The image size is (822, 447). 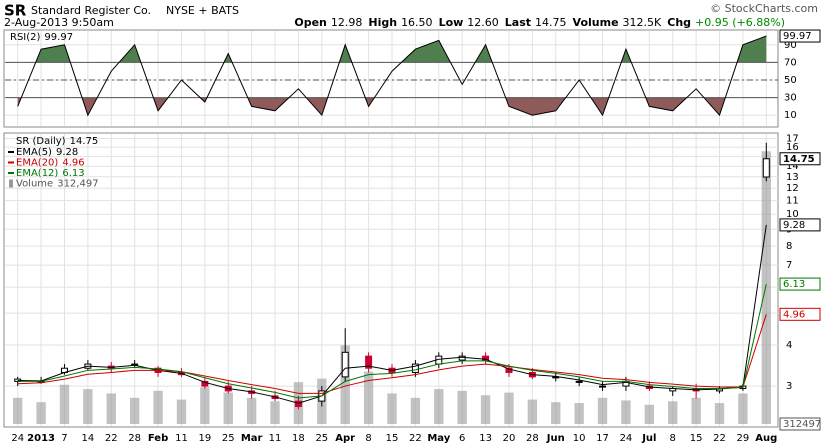 I want to click on quote-value: +0.95 (+6.88%), so click(x=740, y=22).